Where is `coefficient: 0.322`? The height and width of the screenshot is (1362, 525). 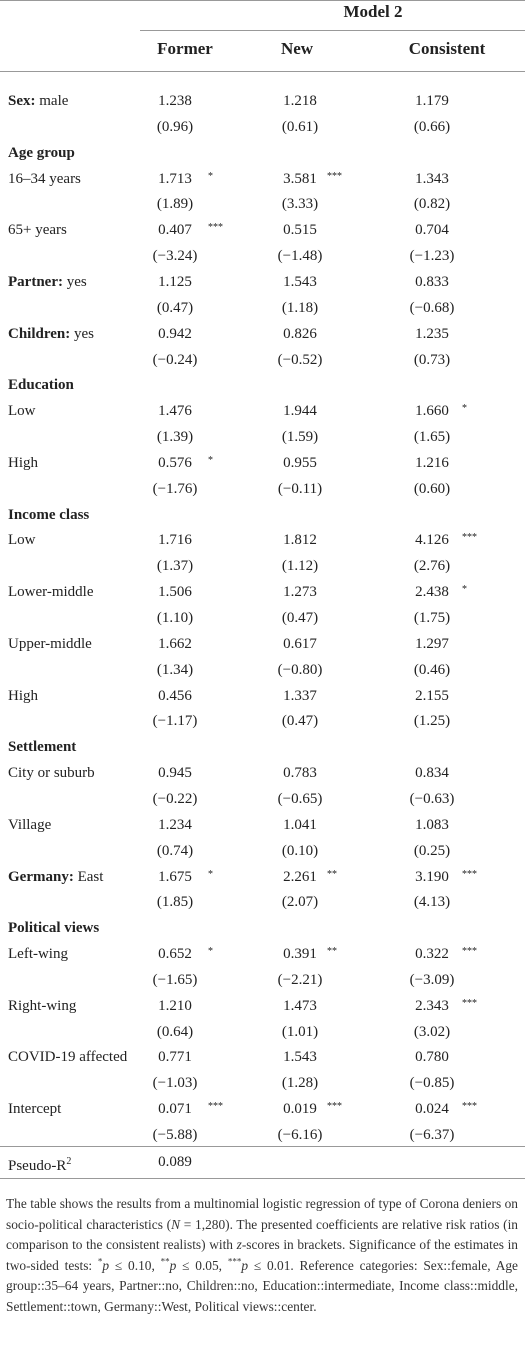
coefficient: 0.322 is located at coordinates (432, 954).